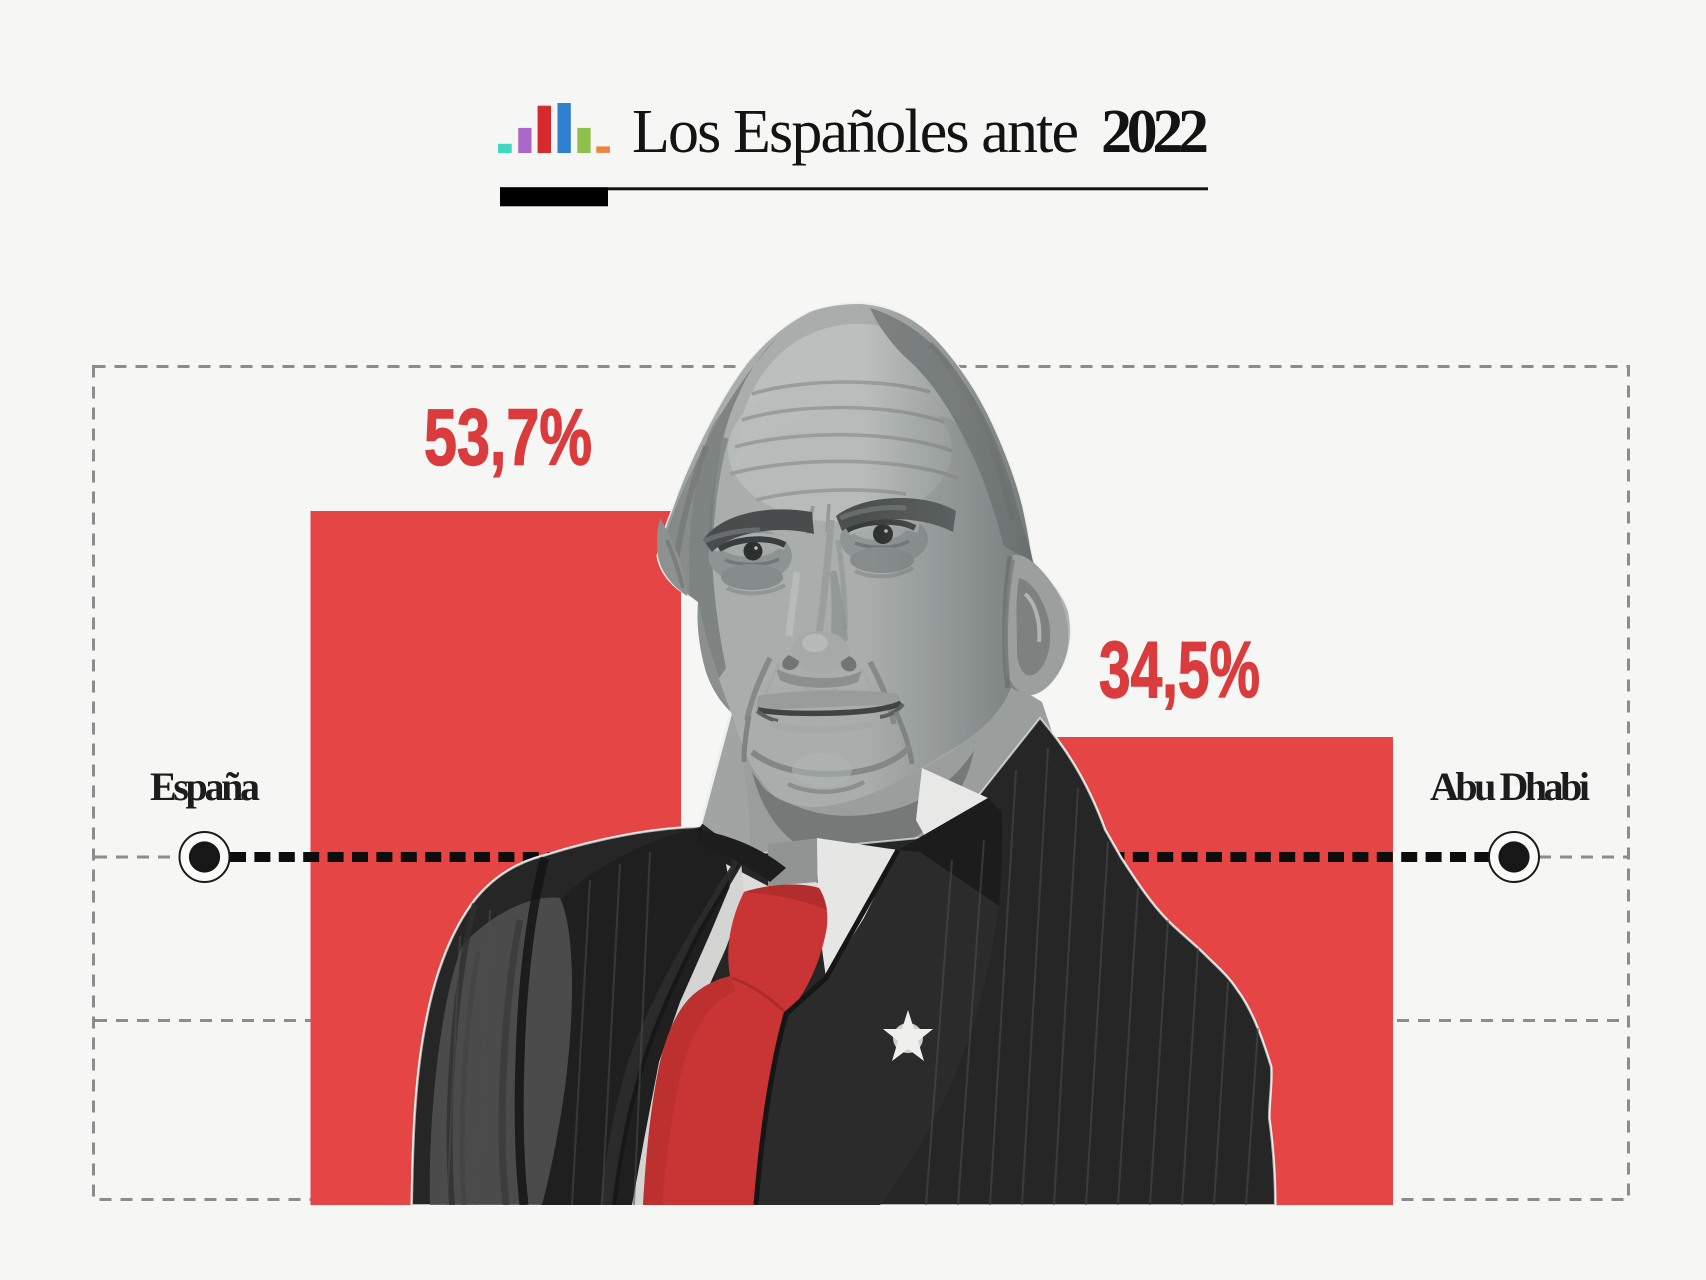 This screenshot has width=1706, height=1280. Describe the element at coordinates (508, 437) in the screenshot. I see `svg-text: 53,7%` at that location.